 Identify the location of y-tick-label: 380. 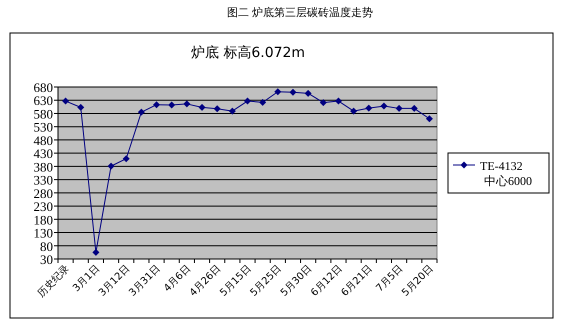
(43, 166).